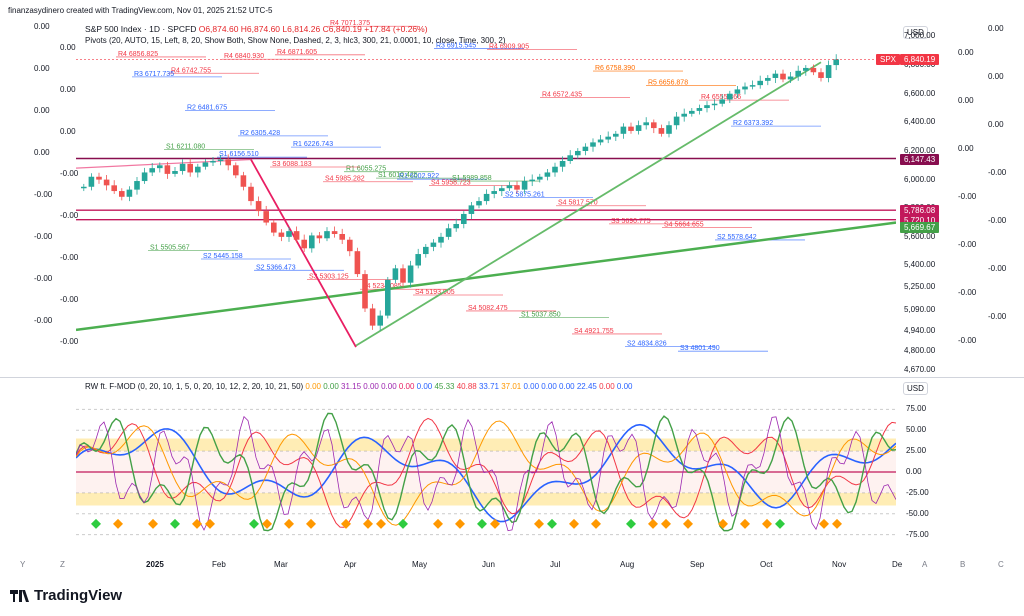 This screenshot has height=616, width=1024. Describe the element at coordinates (897, 564) in the screenshot. I see `time-axis-label: De` at that location.